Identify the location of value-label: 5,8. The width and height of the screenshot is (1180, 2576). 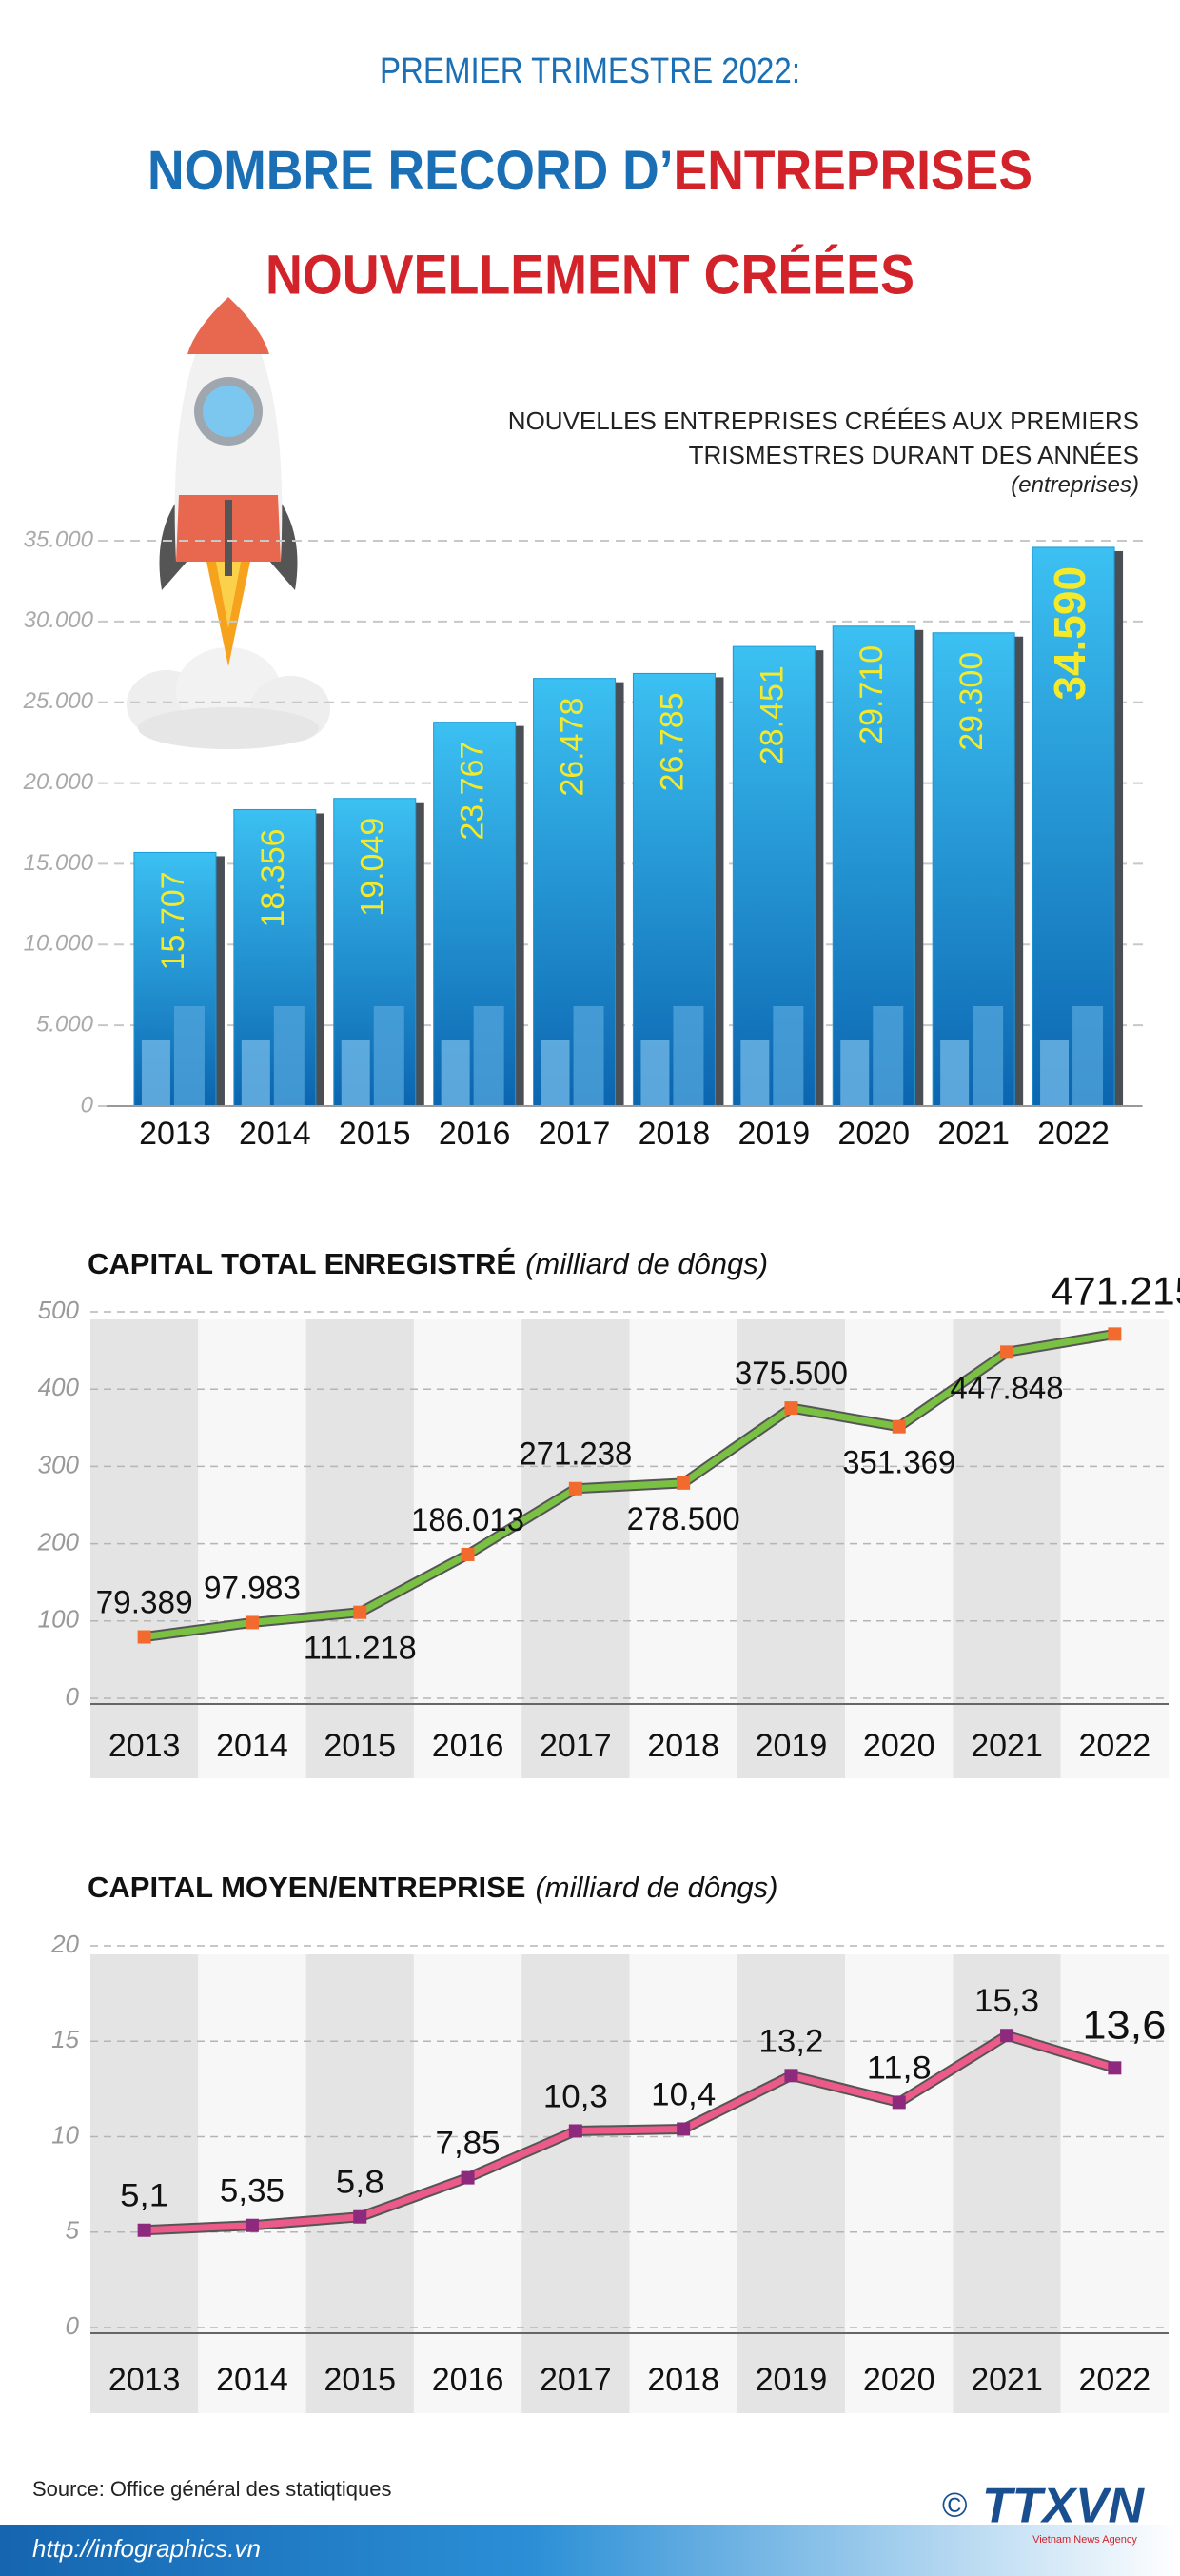
(360, 2183).